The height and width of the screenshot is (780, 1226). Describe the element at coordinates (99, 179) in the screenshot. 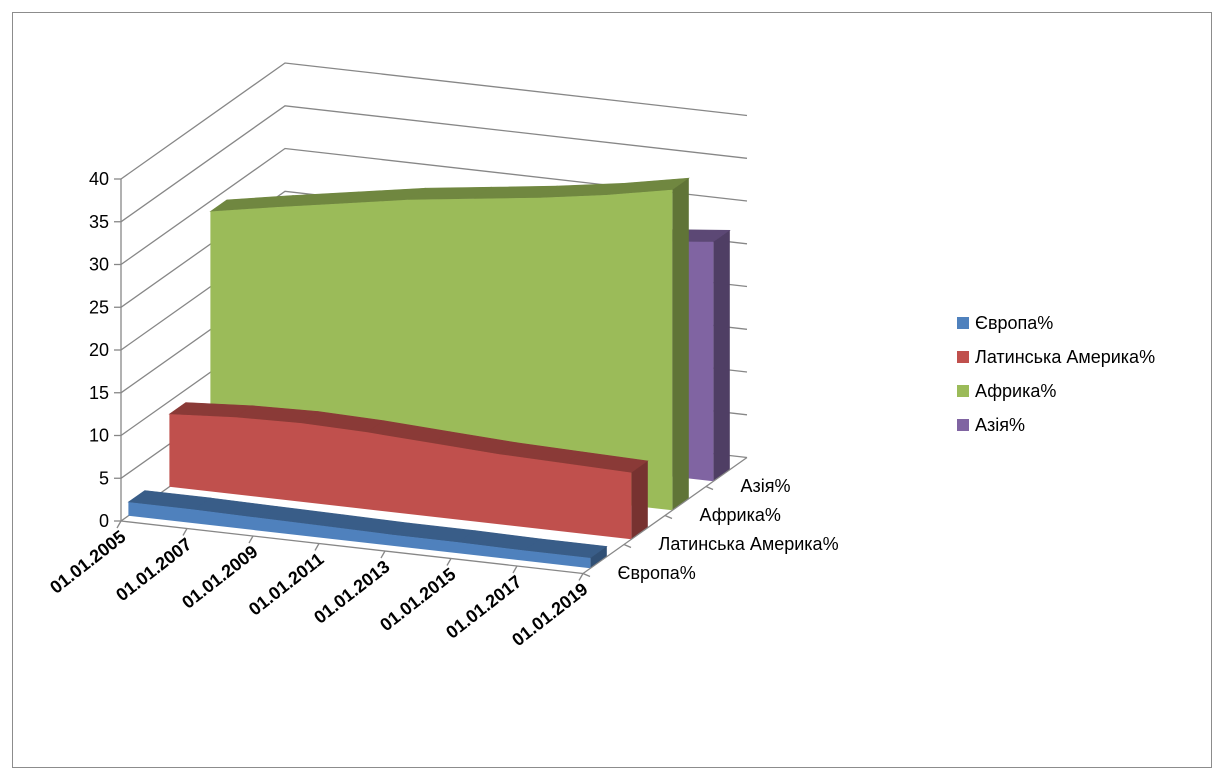

I see `y-tick-label: 40` at that location.